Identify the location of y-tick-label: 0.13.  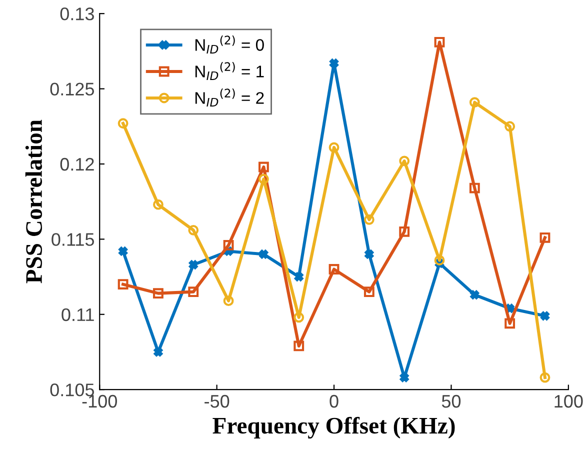
(77, 14).